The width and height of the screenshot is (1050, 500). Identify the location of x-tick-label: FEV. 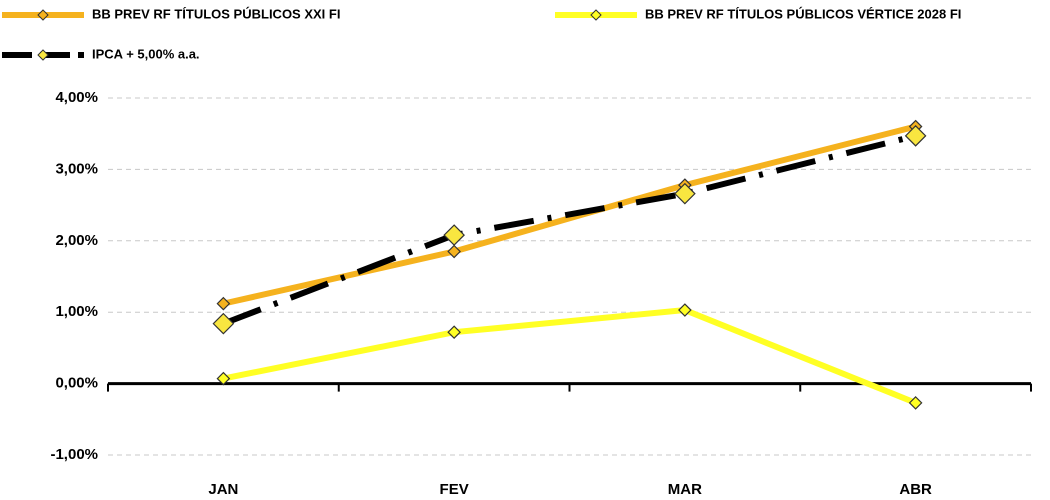
(454, 489).